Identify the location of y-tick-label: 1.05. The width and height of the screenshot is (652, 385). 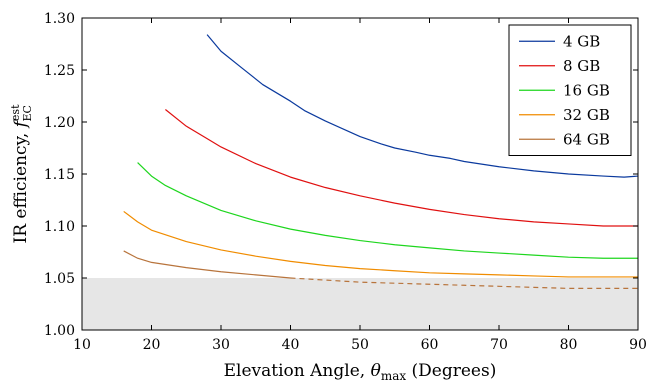
(59, 279).